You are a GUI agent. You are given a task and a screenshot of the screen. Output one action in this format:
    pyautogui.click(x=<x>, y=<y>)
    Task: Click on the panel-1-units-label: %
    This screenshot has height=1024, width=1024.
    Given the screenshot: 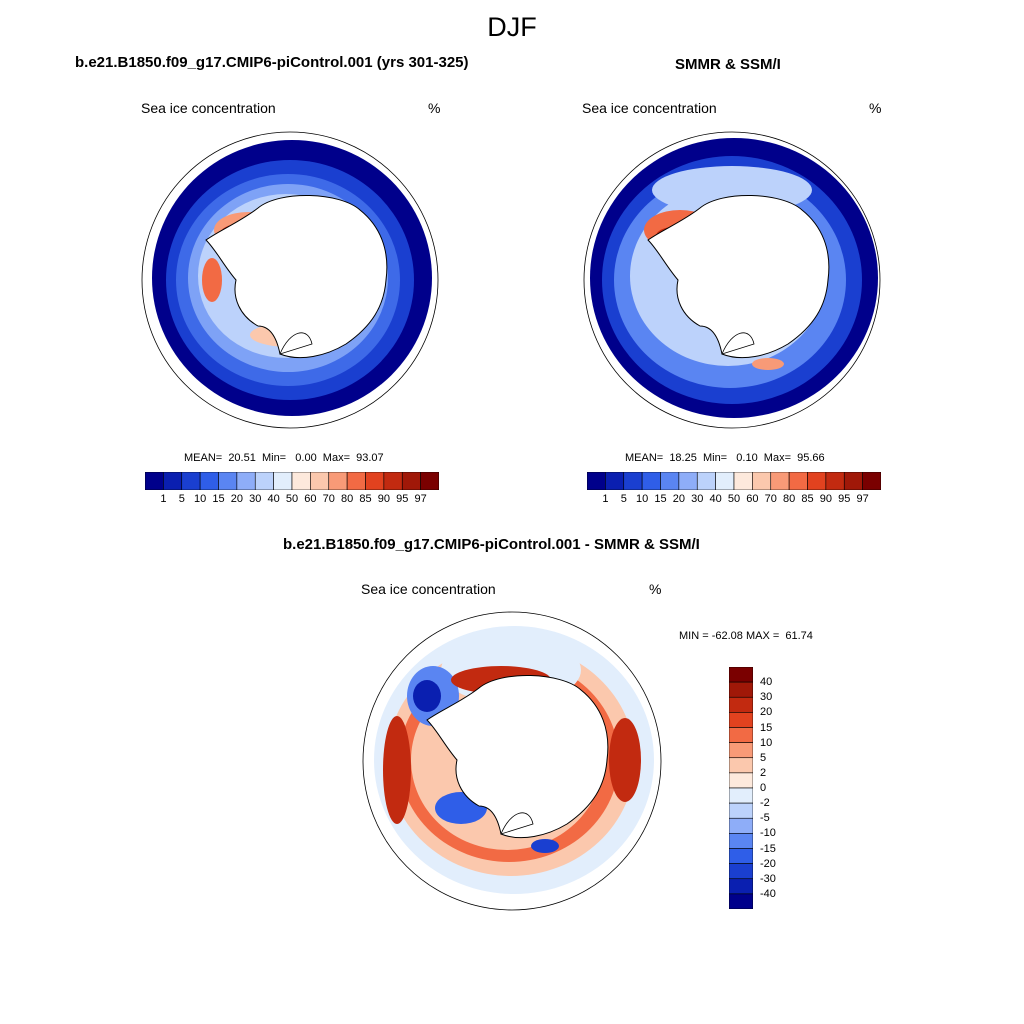 What is the action you would take?
    pyautogui.click(x=434, y=108)
    